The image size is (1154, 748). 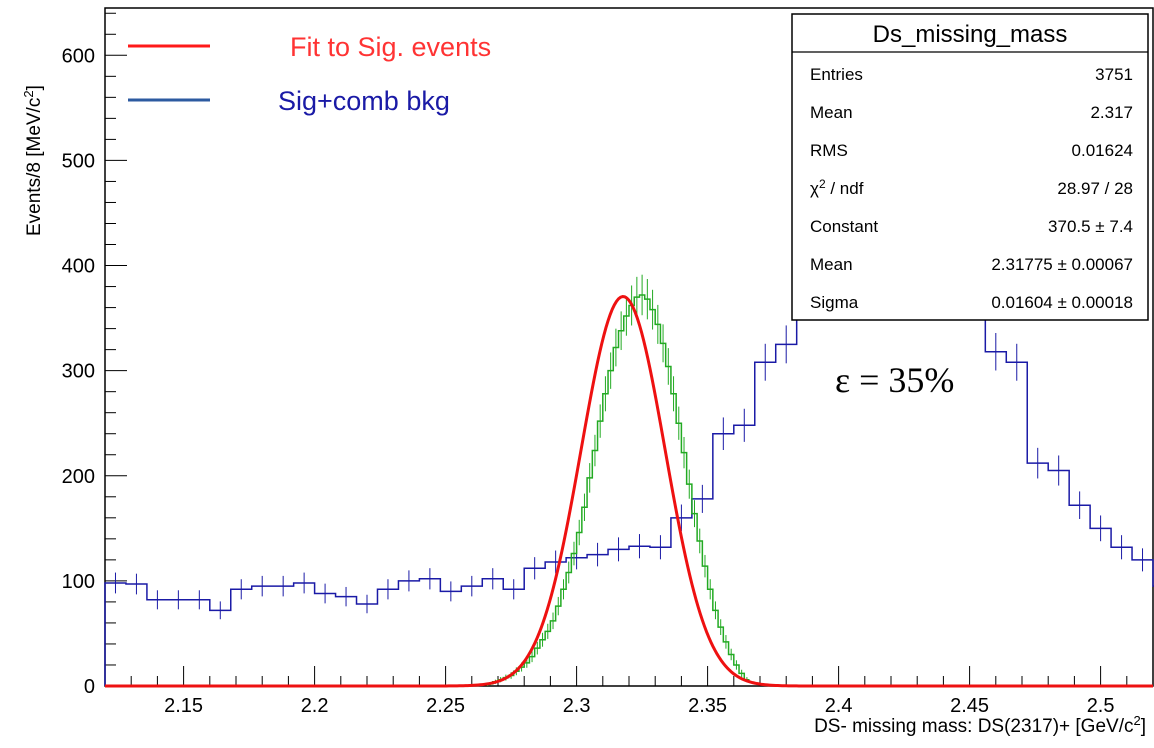 I want to click on x-tick-label: 2.5, so click(x=1101, y=706).